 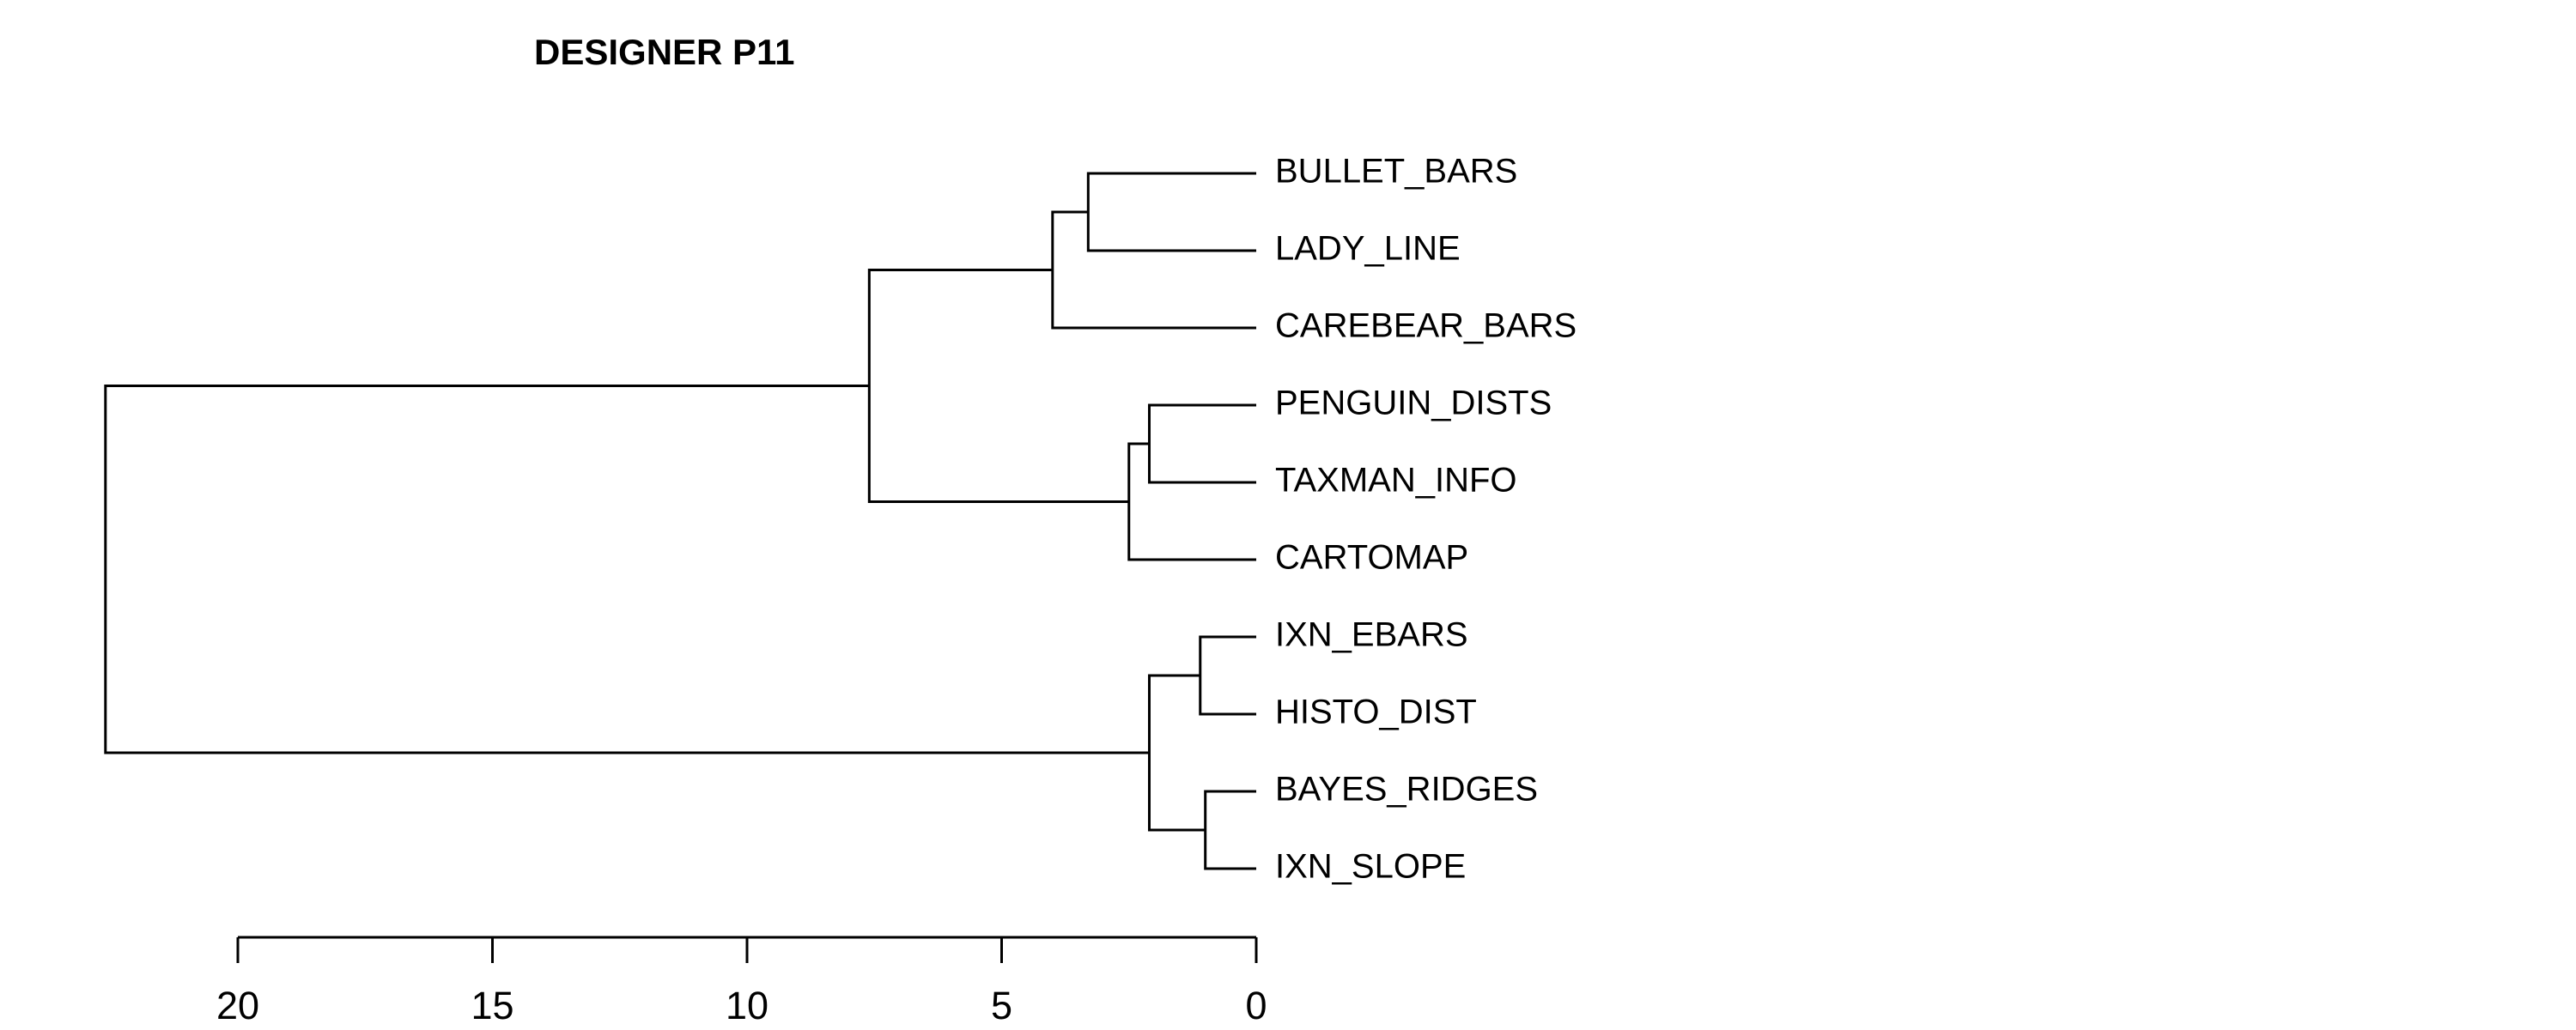 I want to click on leaf-label-lady-line: LADY_LINE, so click(x=1368, y=249).